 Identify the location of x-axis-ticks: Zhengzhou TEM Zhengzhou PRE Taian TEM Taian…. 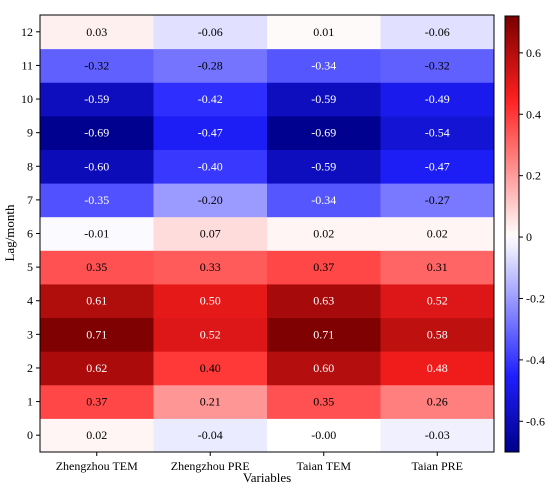
(259, 462).